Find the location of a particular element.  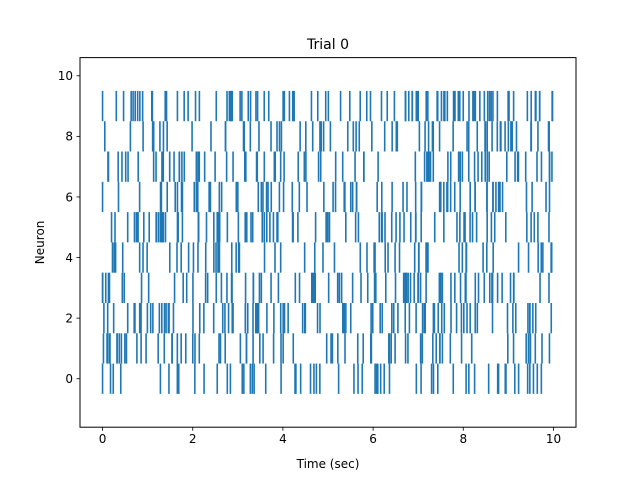

neuron-1-spikes is located at coordinates (326, 348).